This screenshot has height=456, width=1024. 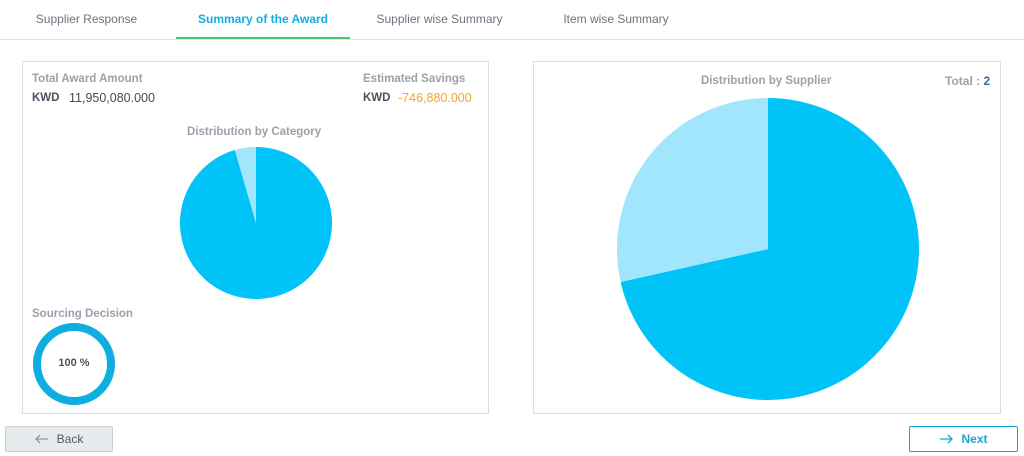 I want to click on arrow-left-icon, so click(x=41, y=439).